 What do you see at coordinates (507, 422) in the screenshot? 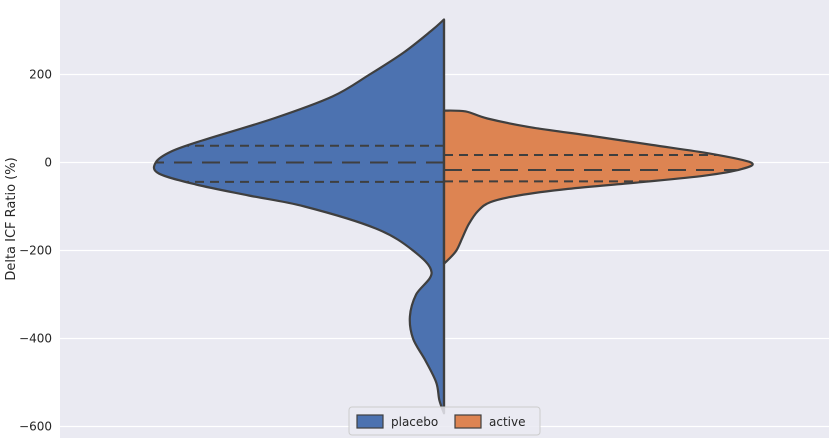
I see `legend-label-active: active` at bounding box center [507, 422].